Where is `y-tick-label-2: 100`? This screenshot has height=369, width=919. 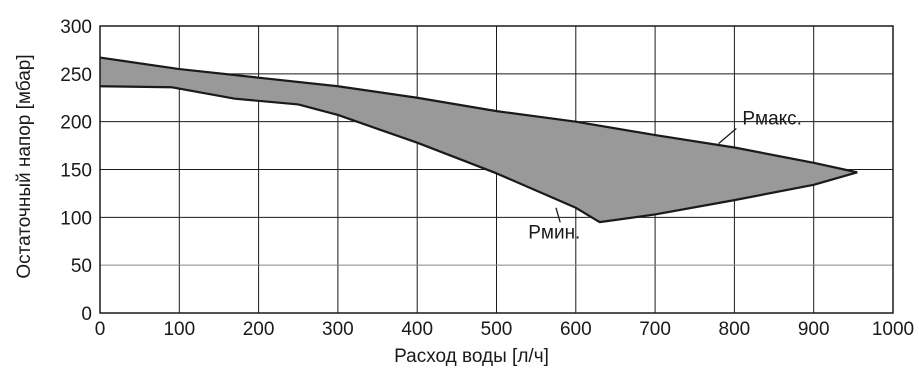 y-tick-label-2: 100 is located at coordinates (76, 218).